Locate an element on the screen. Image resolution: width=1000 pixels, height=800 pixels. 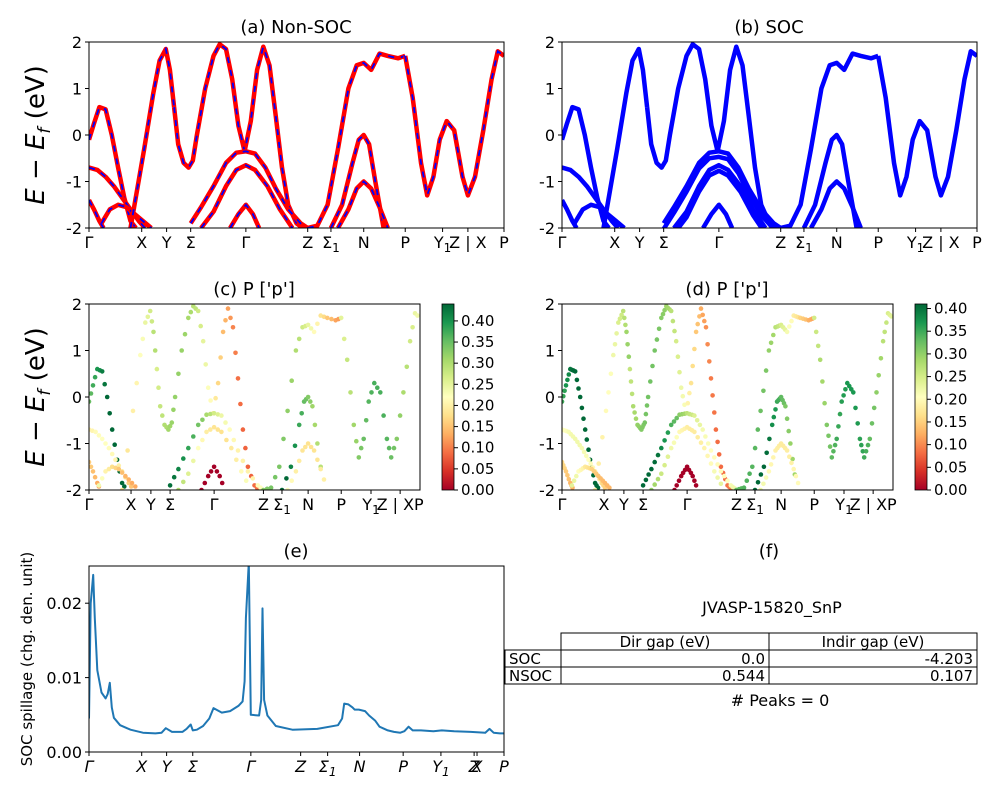
colorbar-tick-label: 0.20 is located at coordinates (950, 399).